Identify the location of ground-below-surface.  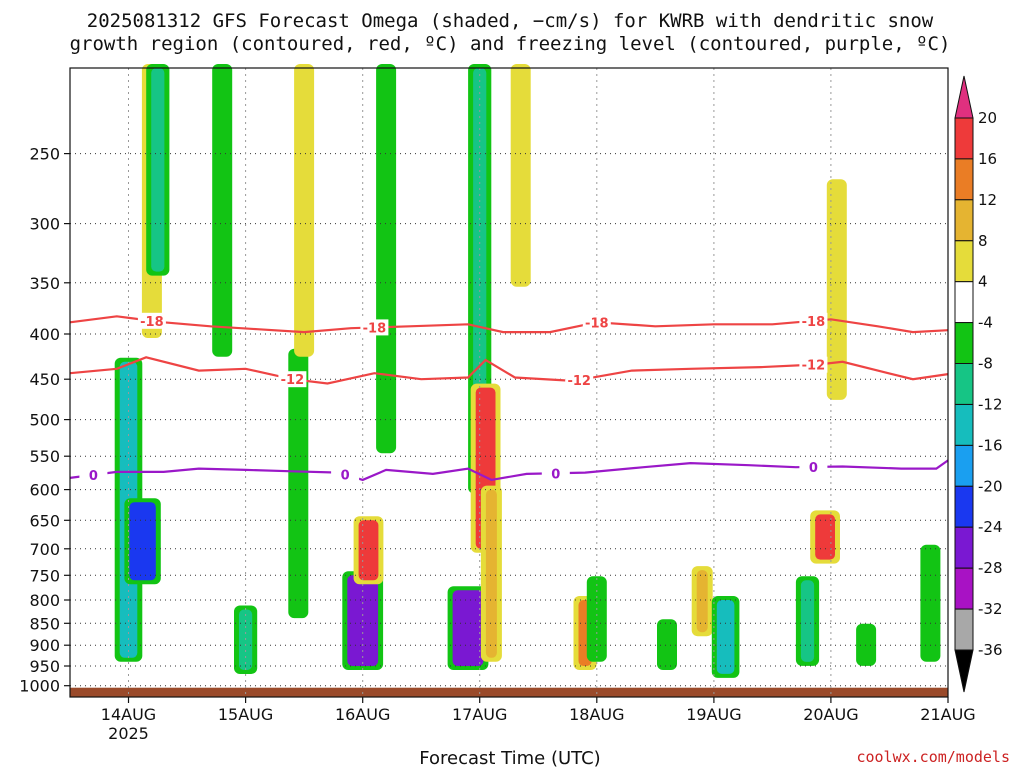
(509, 692).